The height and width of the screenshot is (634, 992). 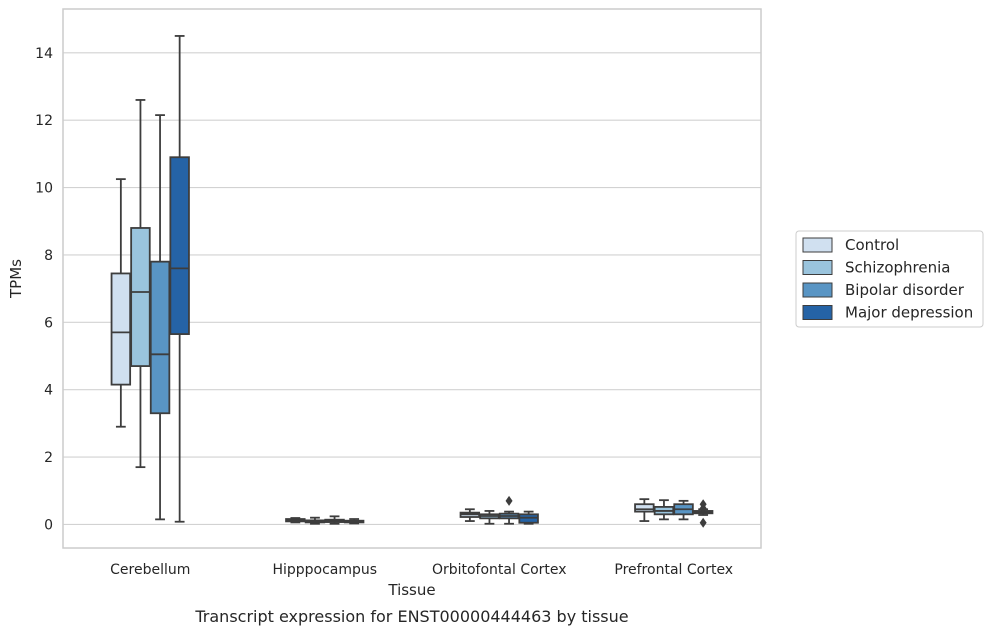 What do you see at coordinates (897, 268) in the screenshot?
I see `legend-label: Schizophrenia` at bounding box center [897, 268].